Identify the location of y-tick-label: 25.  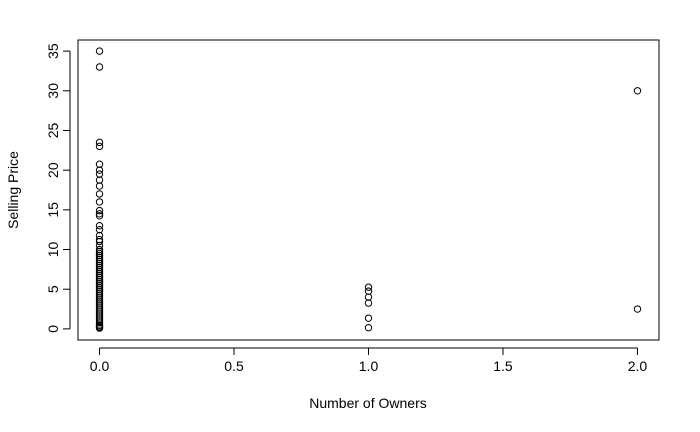
(53, 130).